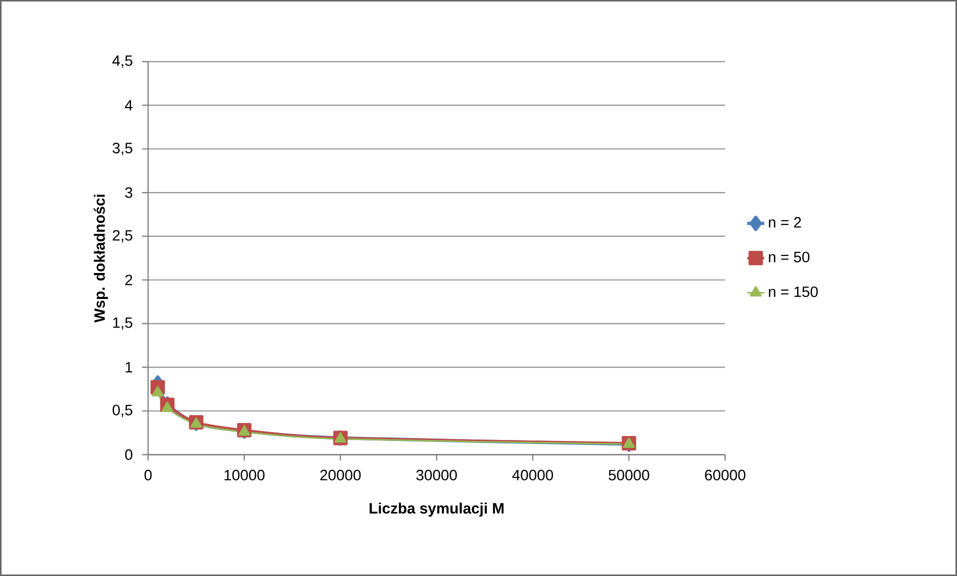  Describe the element at coordinates (122, 149) in the screenshot. I see `y-tick-label: 3,5` at that location.